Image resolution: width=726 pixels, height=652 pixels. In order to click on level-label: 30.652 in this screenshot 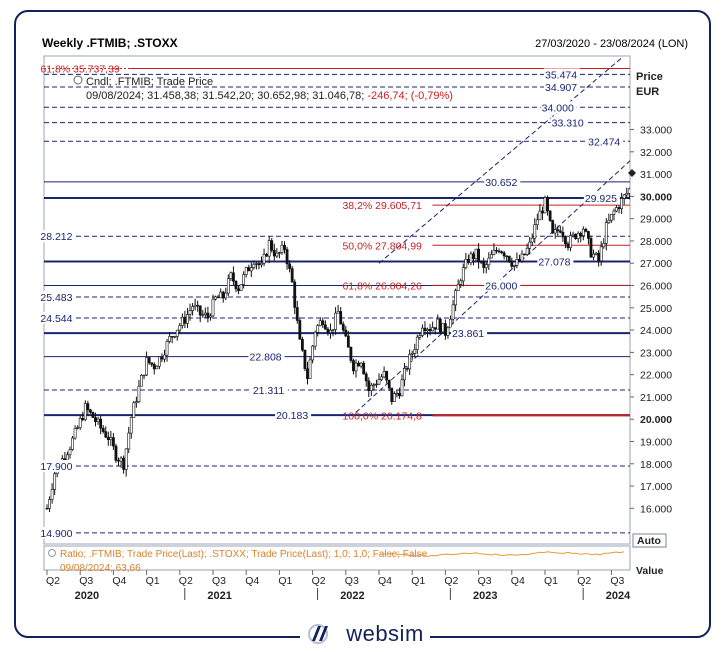, I will do `click(501, 183)`.